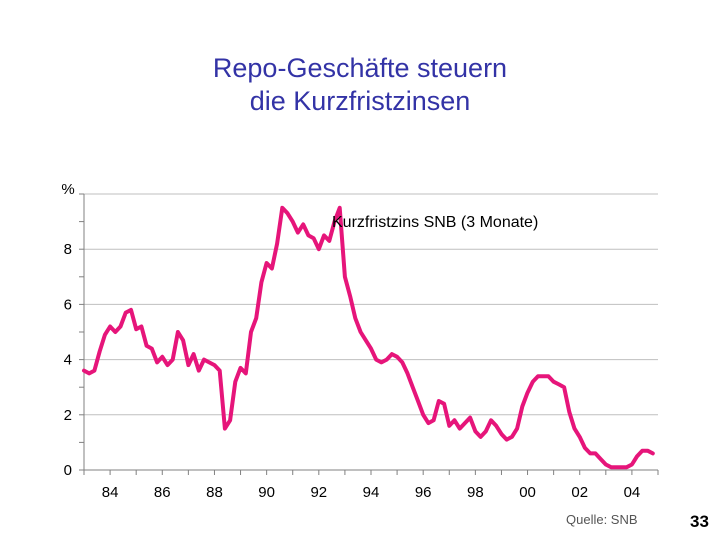 The height and width of the screenshot is (540, 720). What do you see at coordinates (68, 415) in the screenshot?
I see `y-tick-label: 2` at bounding box center [68, 415].